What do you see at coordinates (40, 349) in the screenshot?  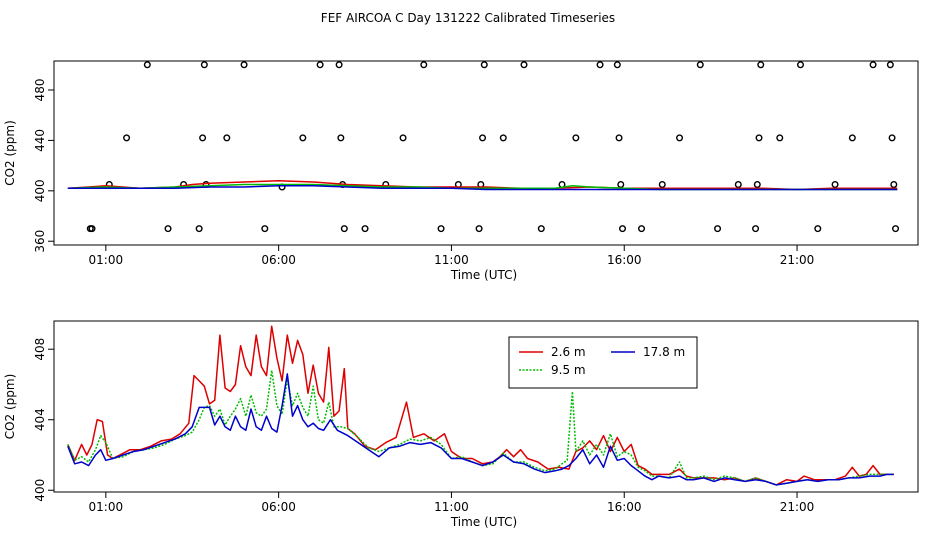 I see `y-tick-label: 408` at bounding box center [40, 349].